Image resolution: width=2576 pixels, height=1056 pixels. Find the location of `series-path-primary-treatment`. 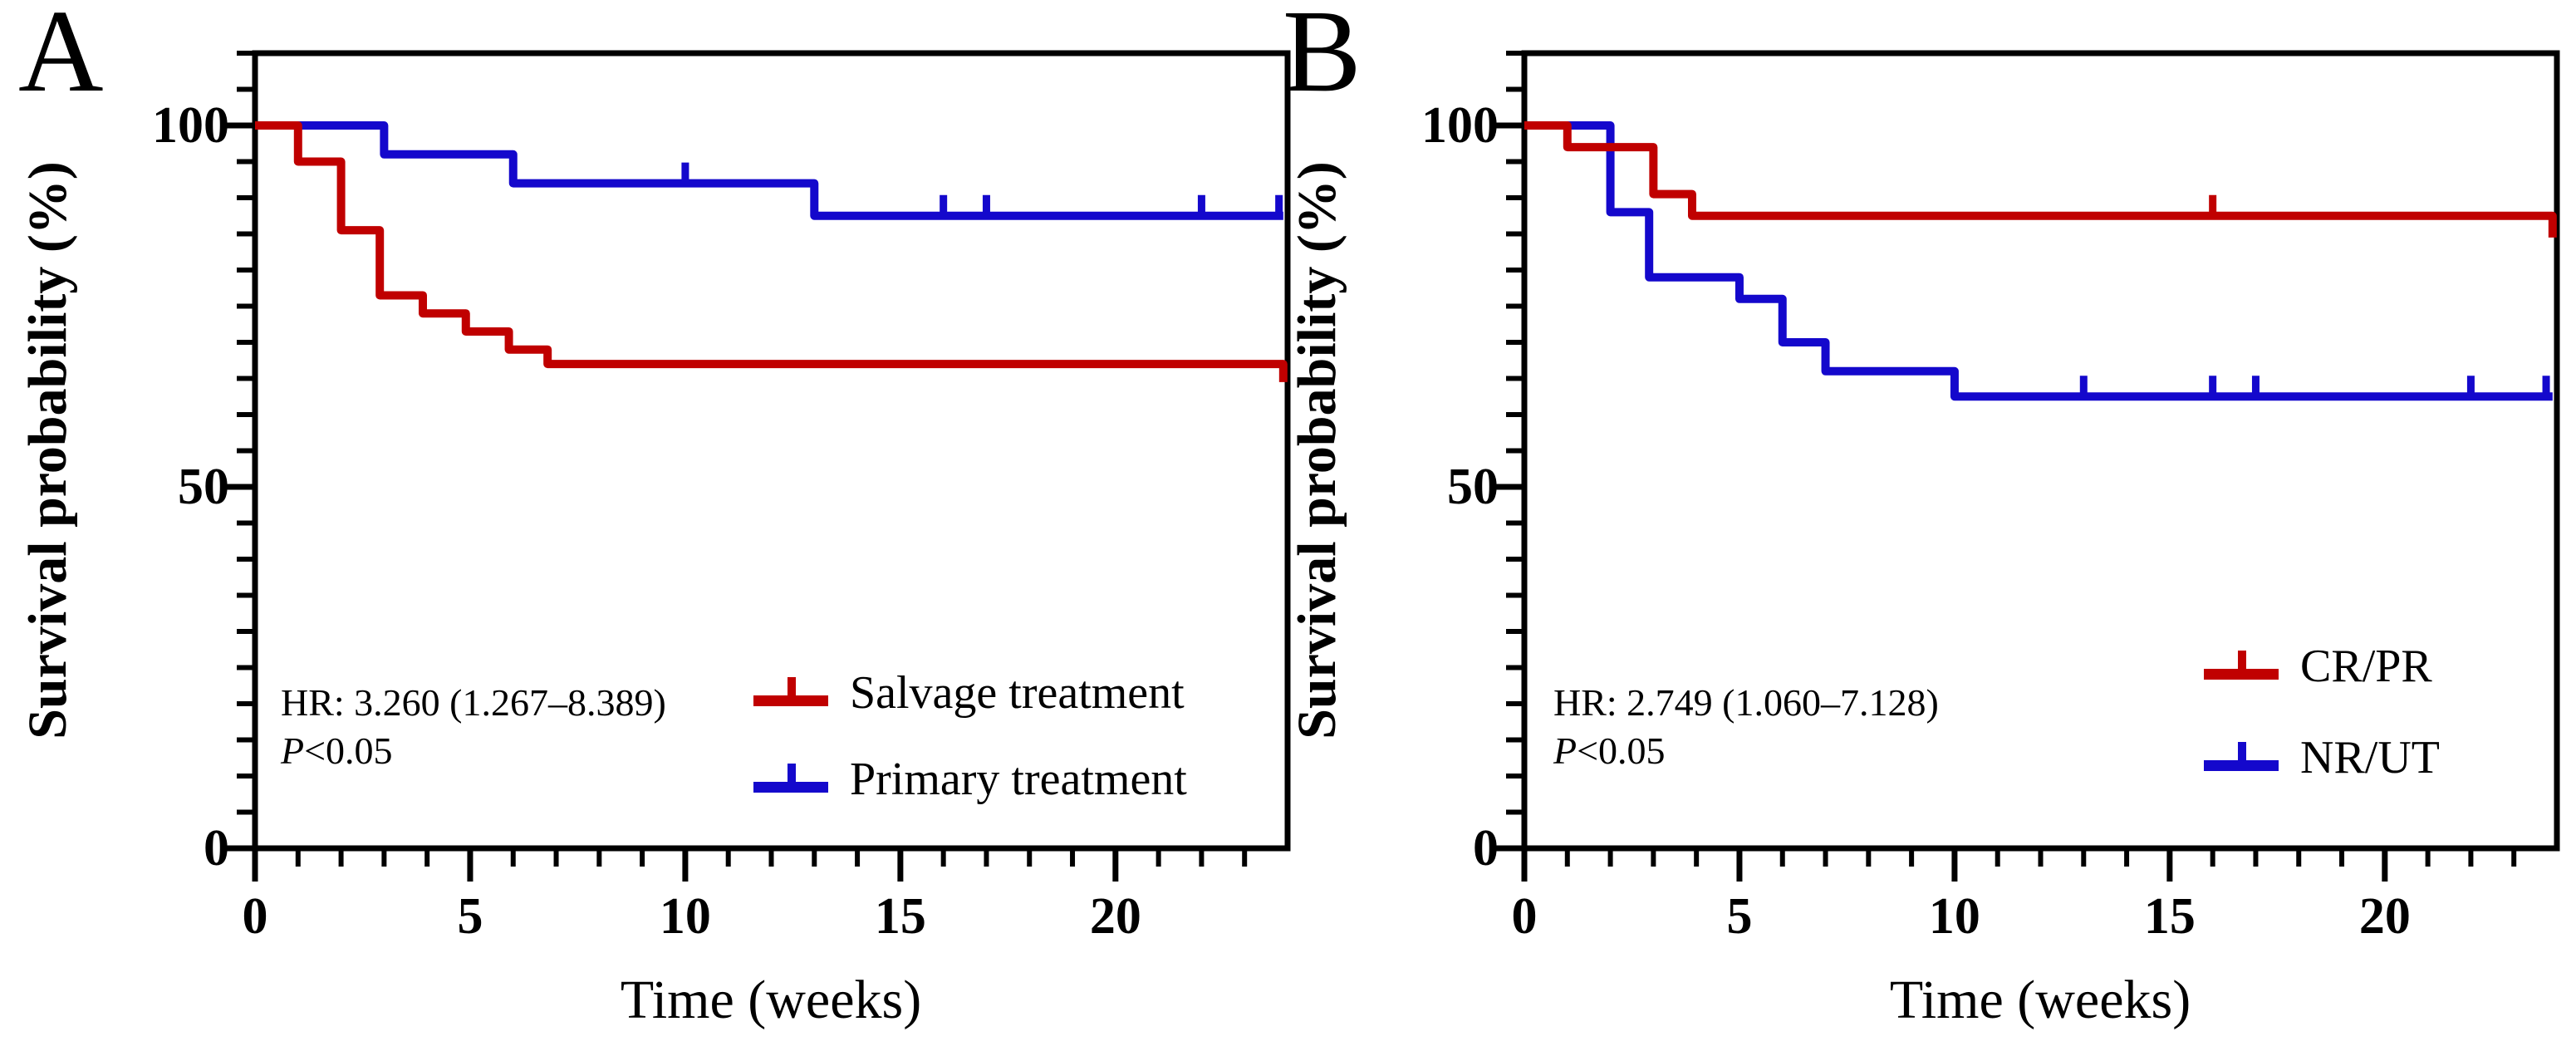

series-path-primary-treatment is located at coordinates (769, 170).